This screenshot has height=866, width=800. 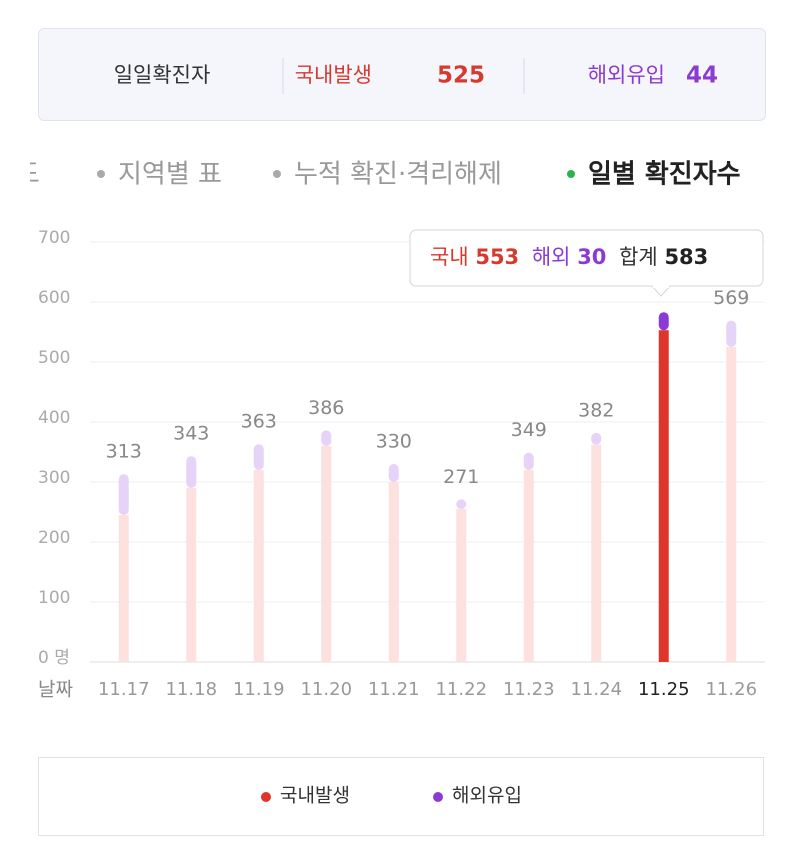 What do you see at coordinates (54, 658) in the screenshot?
I see `y-tick-label: 0 명` at bounding box center [54, 658].